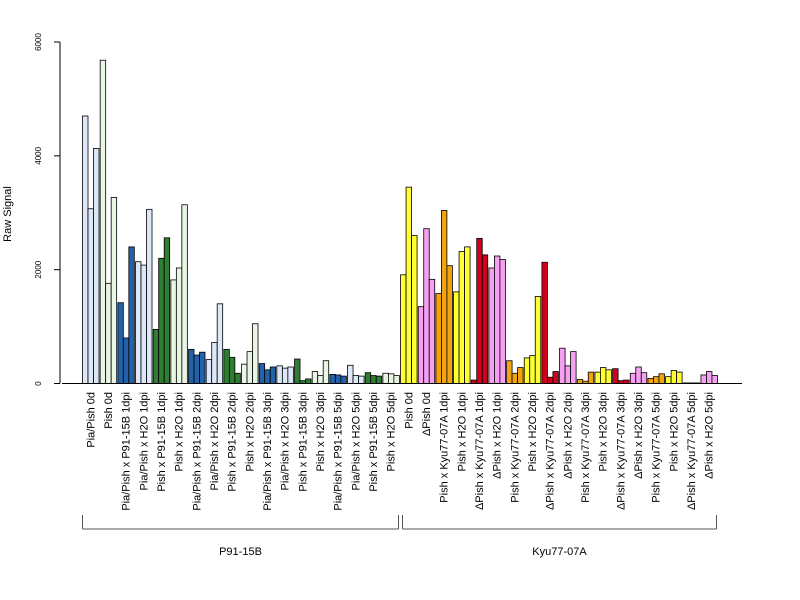 The image size is (800, 600). I want to click on x-tick-label: Pia/Pish x H2O 2dpi, so click(215, 441).